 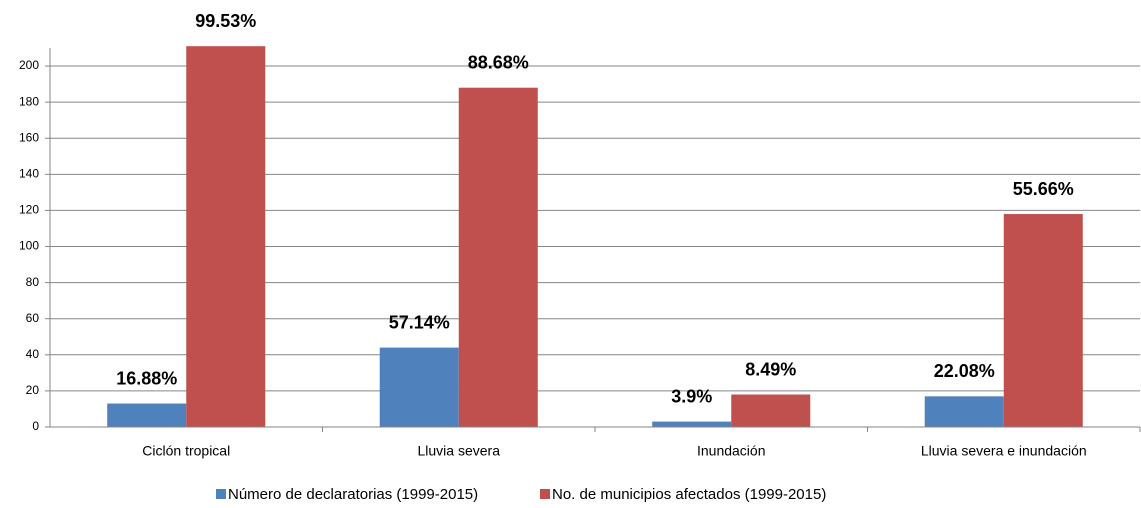 I want to click on y-tick-label: 0, so click(x=35, y=426).